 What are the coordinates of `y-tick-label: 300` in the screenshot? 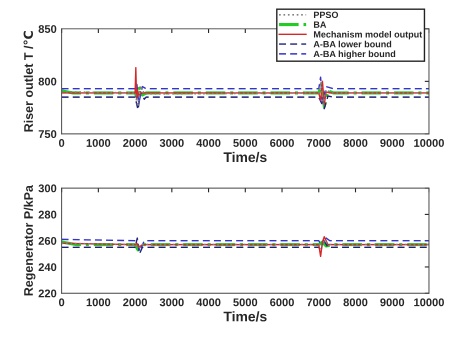 It's located at (47, 188).